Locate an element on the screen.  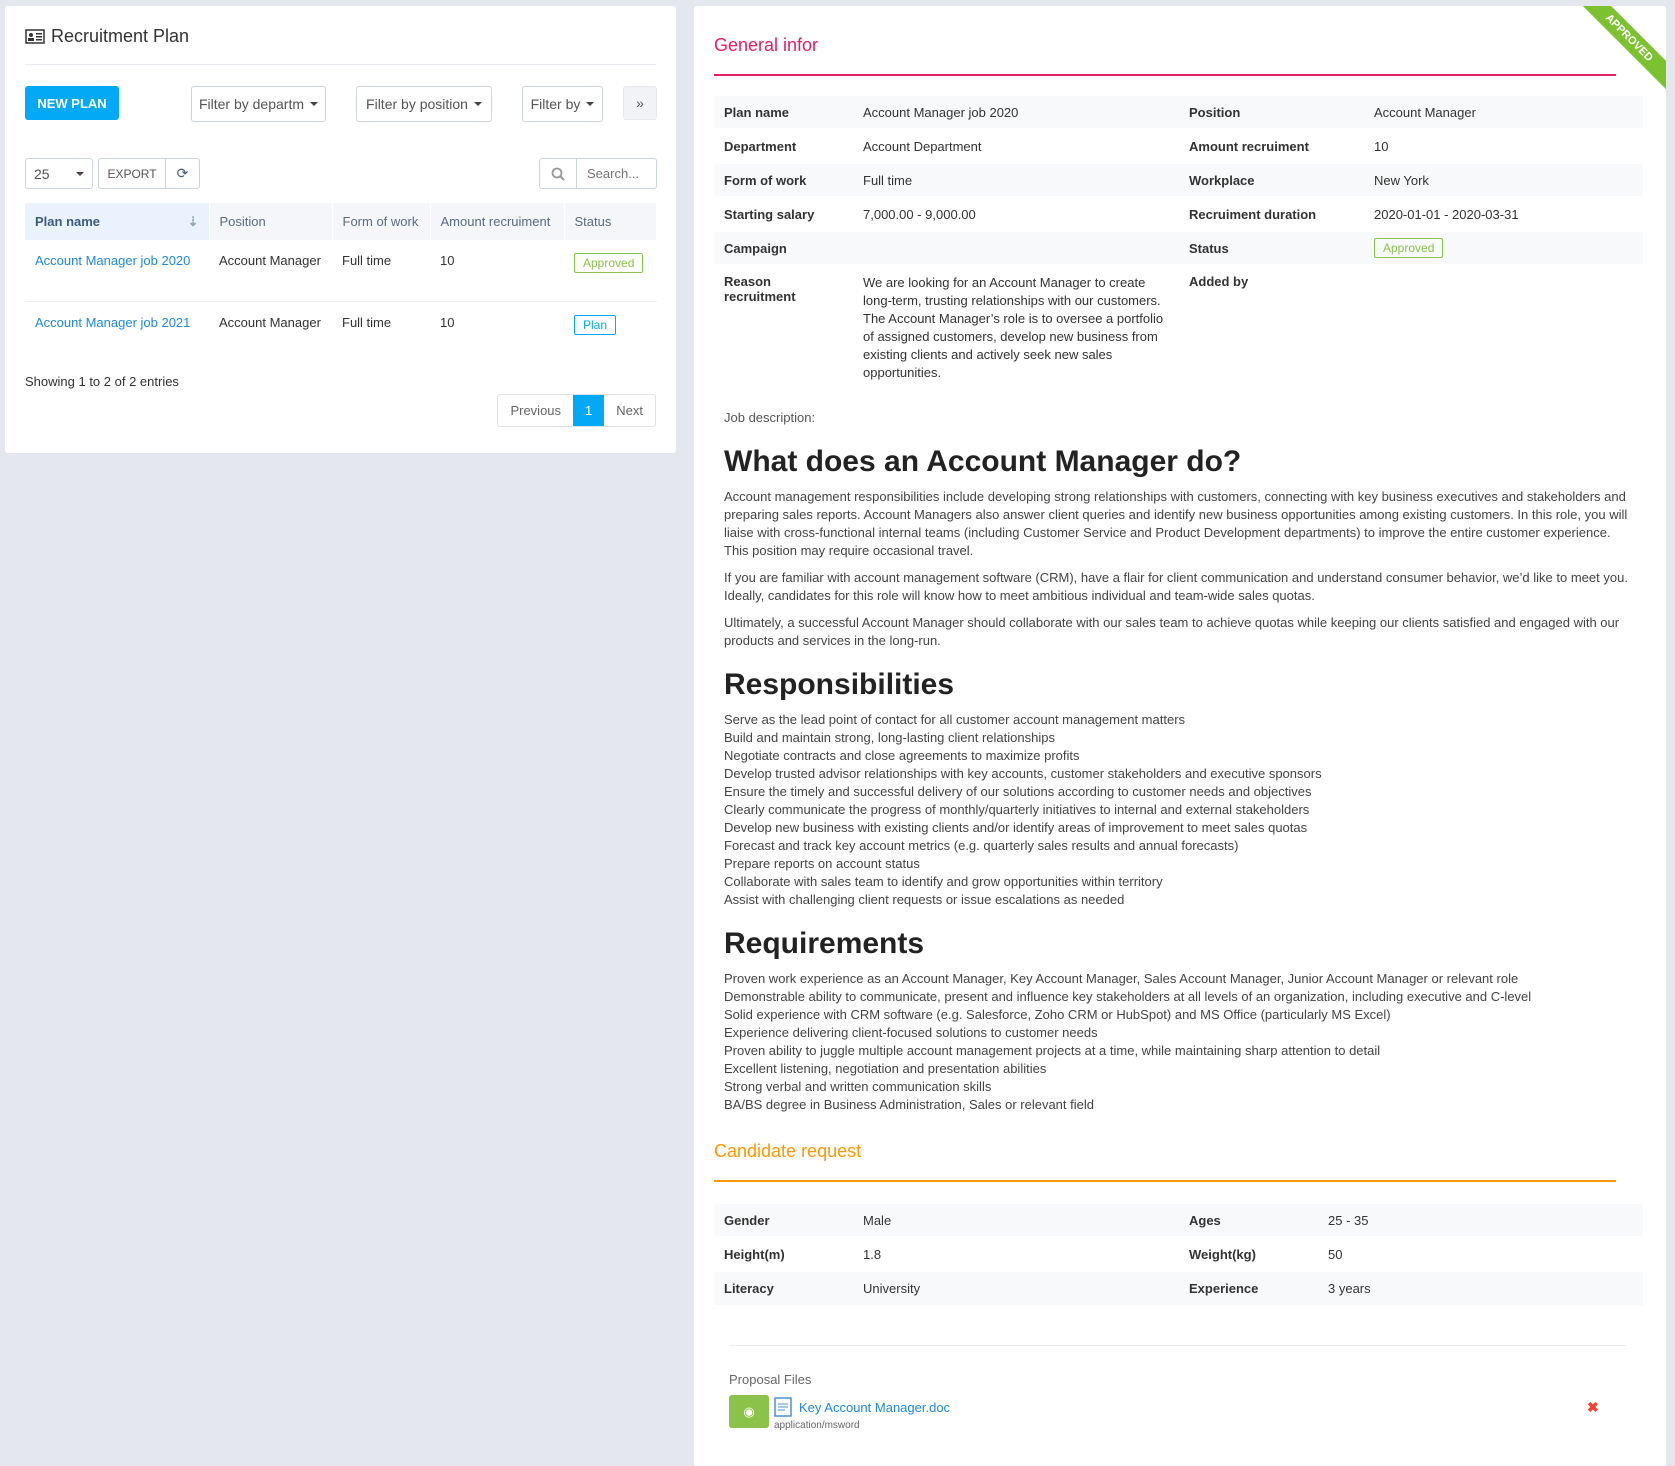
proposal-files-label: Proposal Files is located at coordinates (770, 1379).